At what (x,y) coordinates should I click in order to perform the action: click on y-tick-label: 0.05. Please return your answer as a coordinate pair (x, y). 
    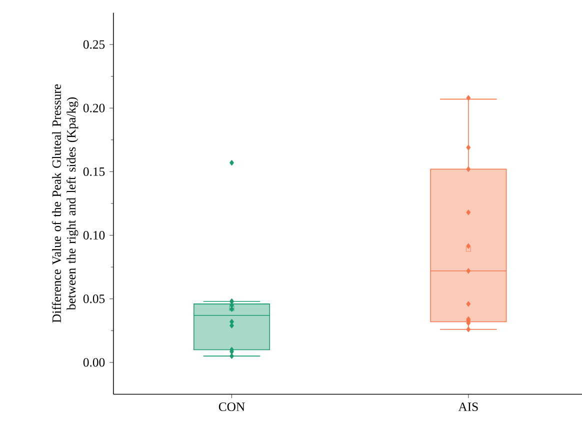
    Looking at the image, I should click on (94, 299).